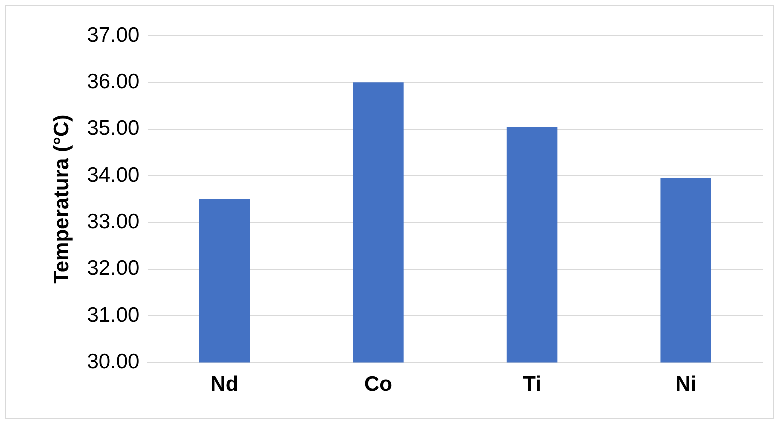 The image size is (781, 426). Describe the element at coordinates (113, 35) in the screenshot. I see `y-tick-label: 37.00` at that location.